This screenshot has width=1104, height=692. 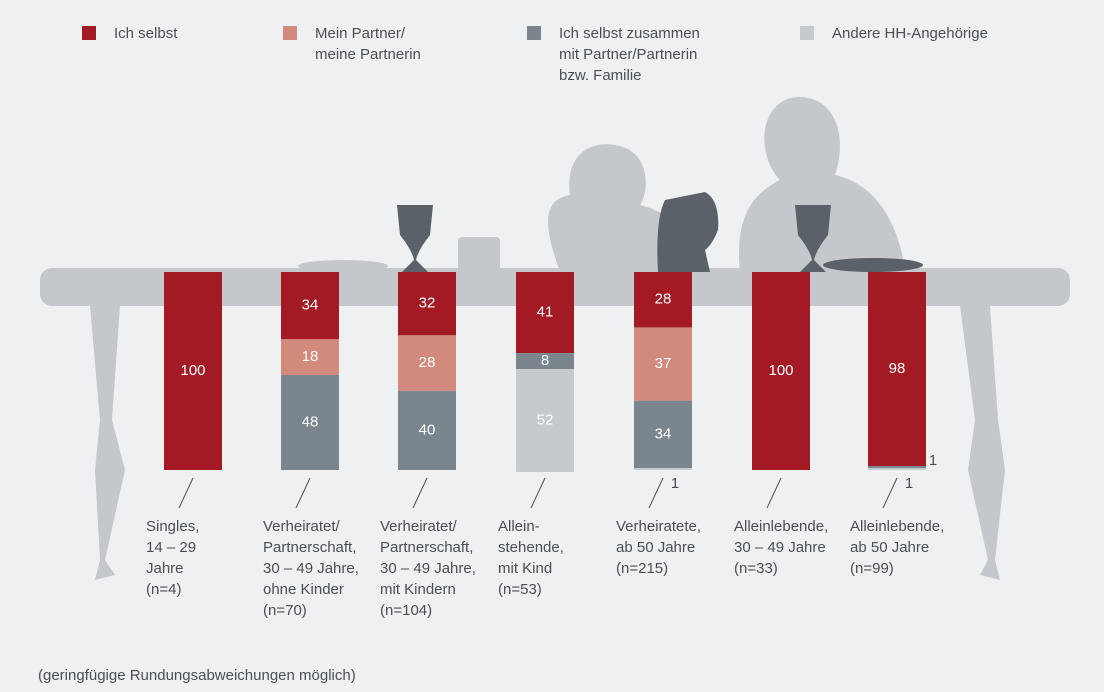 I want to click on category-label: Alleinlebende, ab 50 Jahre (n=99), so click(x=897, y=547).